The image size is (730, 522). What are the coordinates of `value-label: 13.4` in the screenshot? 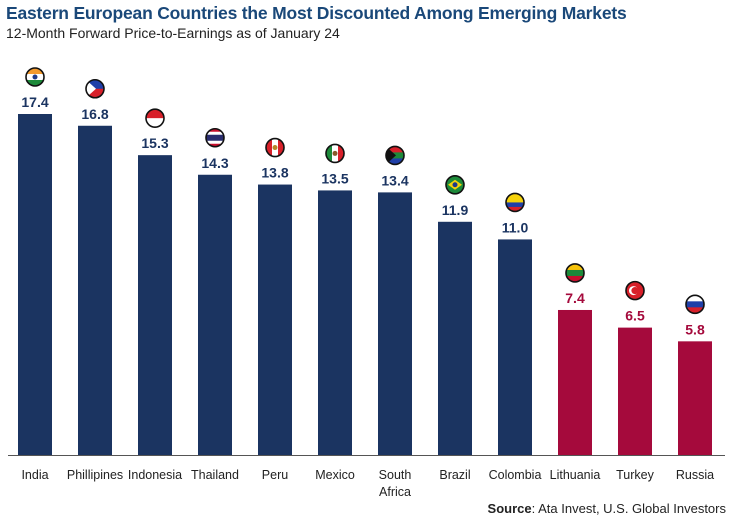 It's located at (394, 180).